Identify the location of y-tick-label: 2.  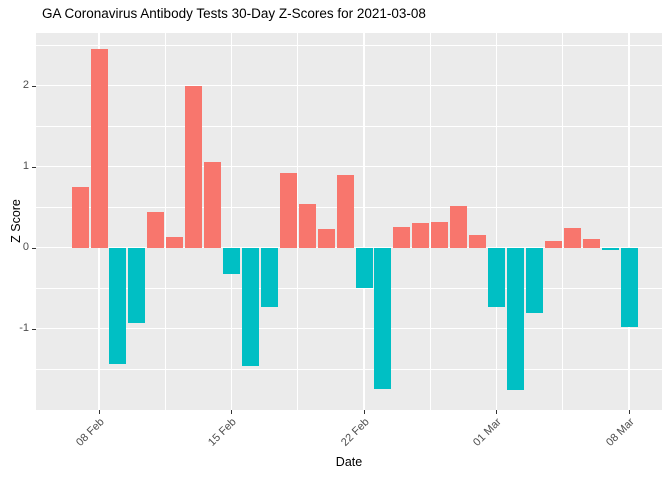
(25, 85).